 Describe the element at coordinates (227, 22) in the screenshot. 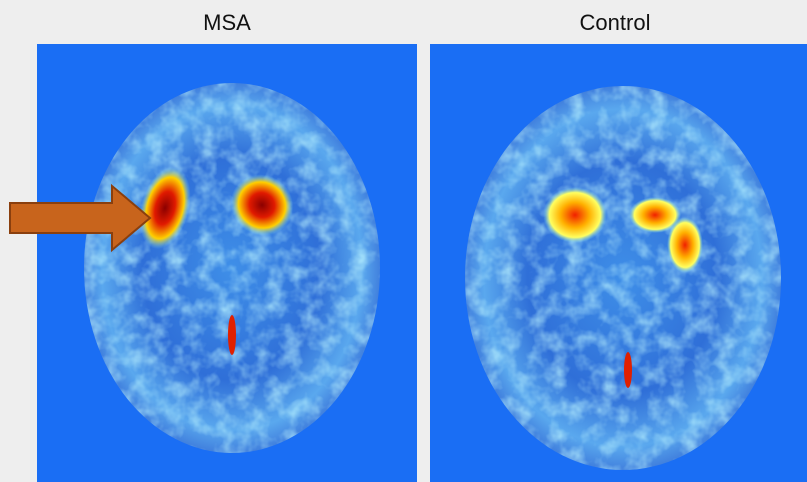

I see `panel-label: MSA` at that location.